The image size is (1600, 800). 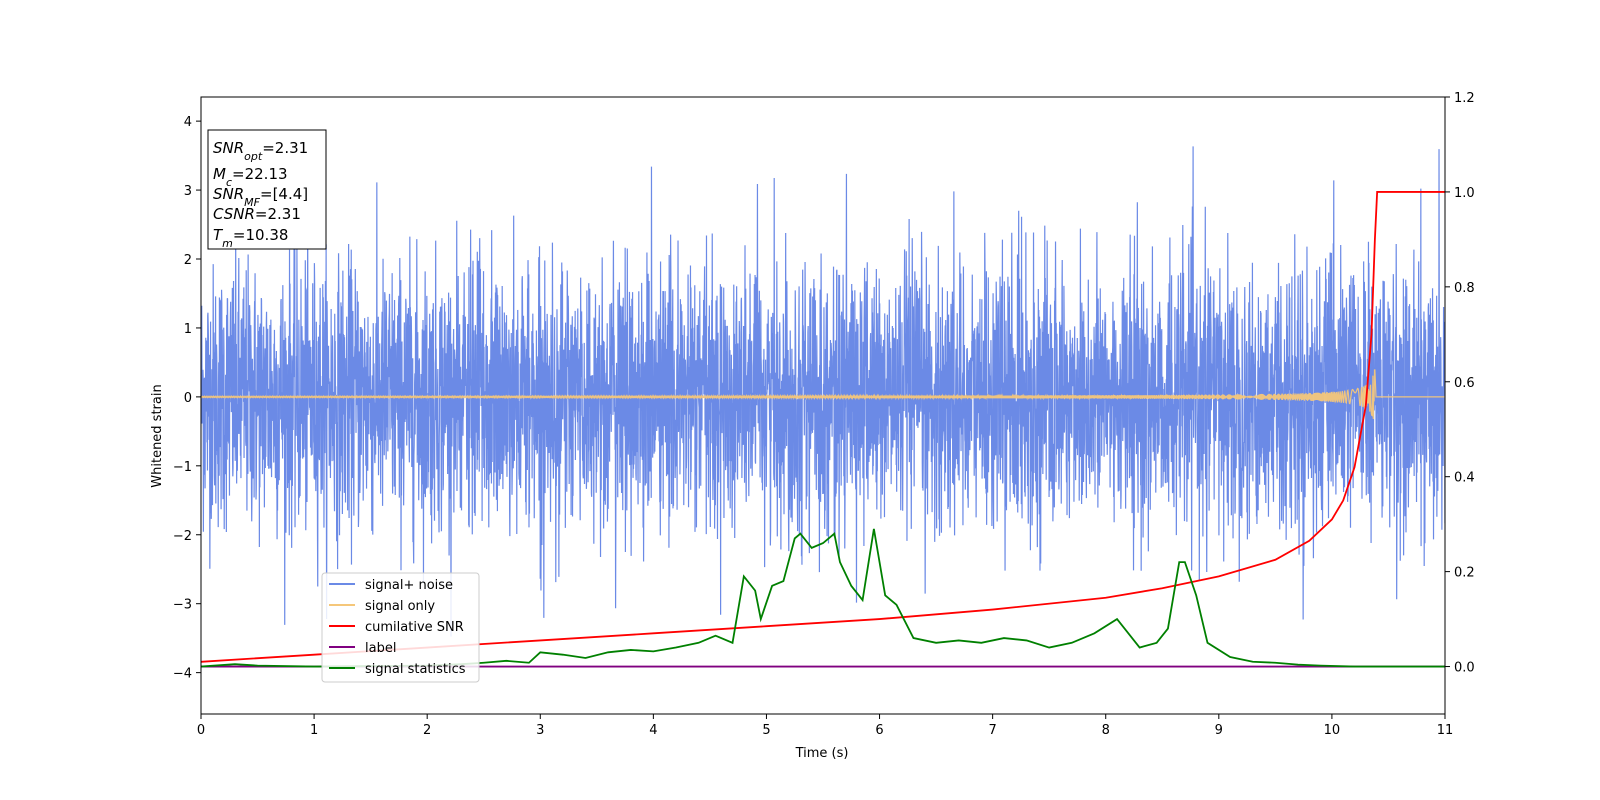 What do you see at coordinates (188, 191) in the screenshot?
I see `y-left-tick-label: 3` at bounding box center [188, 191].